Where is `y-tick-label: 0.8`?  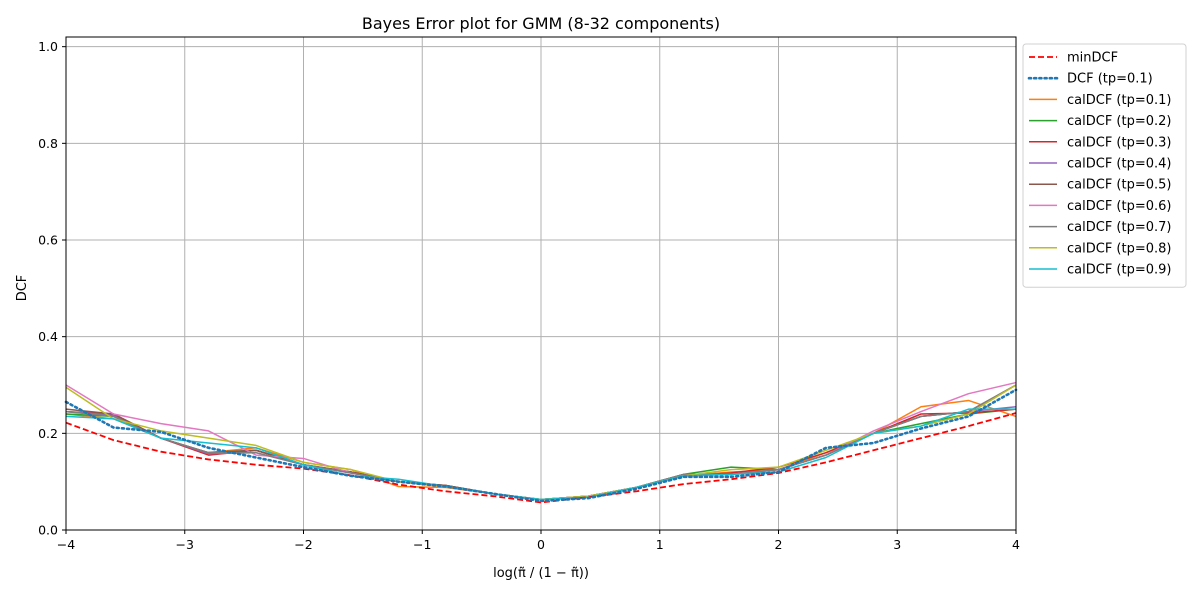
y-tick-label: 0.8 is located at coordinates (48, 143).